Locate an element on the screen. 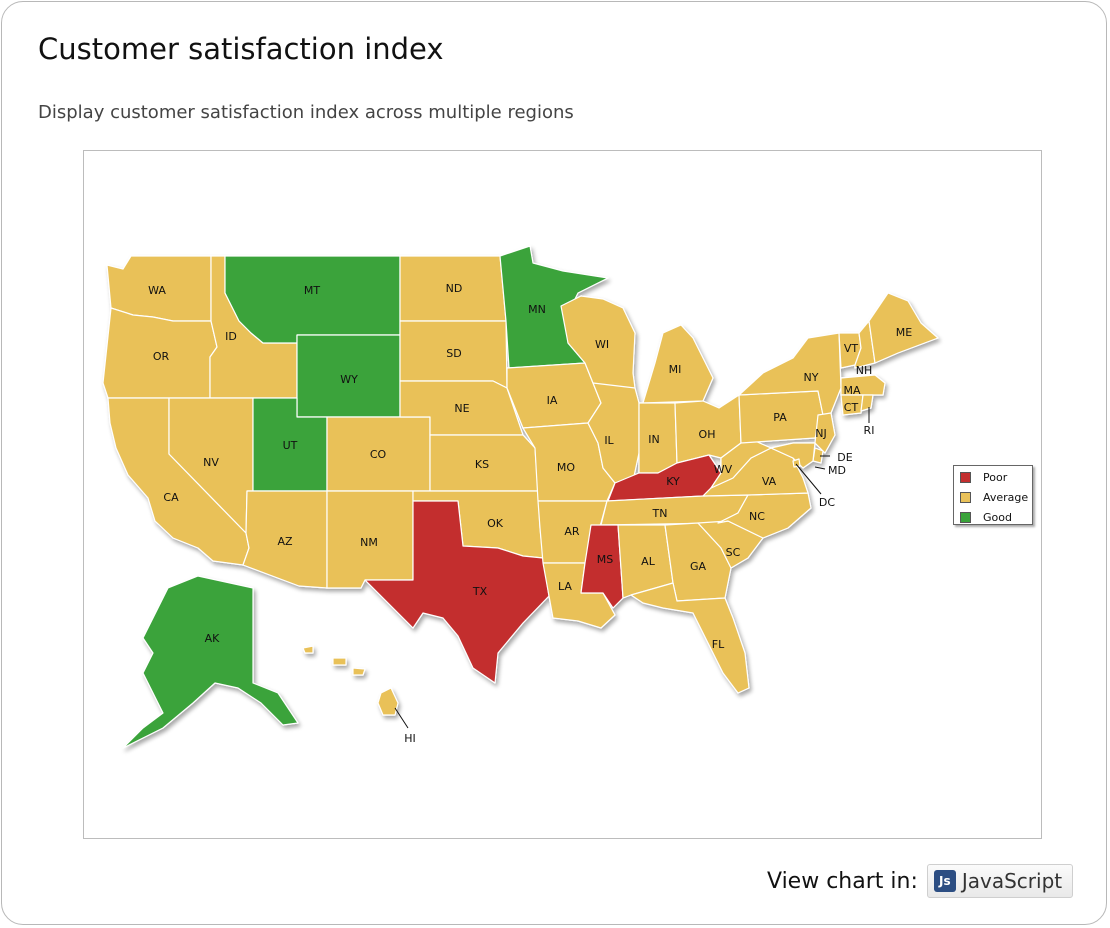  state-wi is located at coordinates (598, 343).